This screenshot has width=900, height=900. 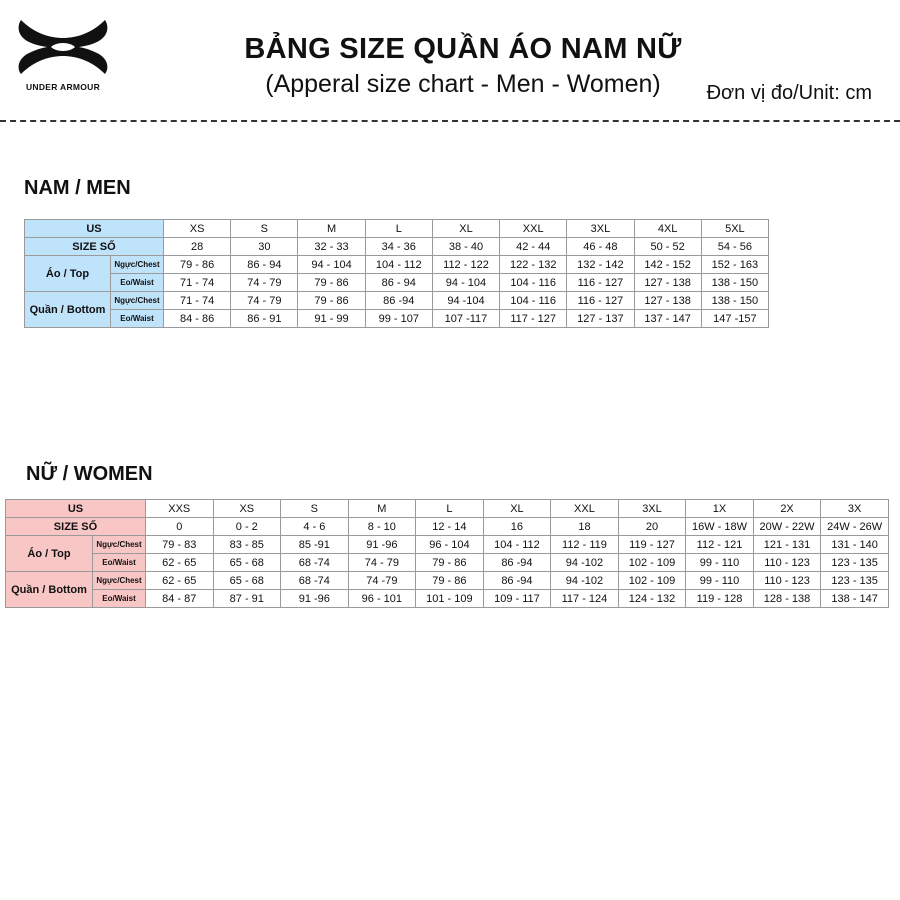 I want to click on unit-label: Đơn vị đo/Unit: cm, so click(x=789, y=93).